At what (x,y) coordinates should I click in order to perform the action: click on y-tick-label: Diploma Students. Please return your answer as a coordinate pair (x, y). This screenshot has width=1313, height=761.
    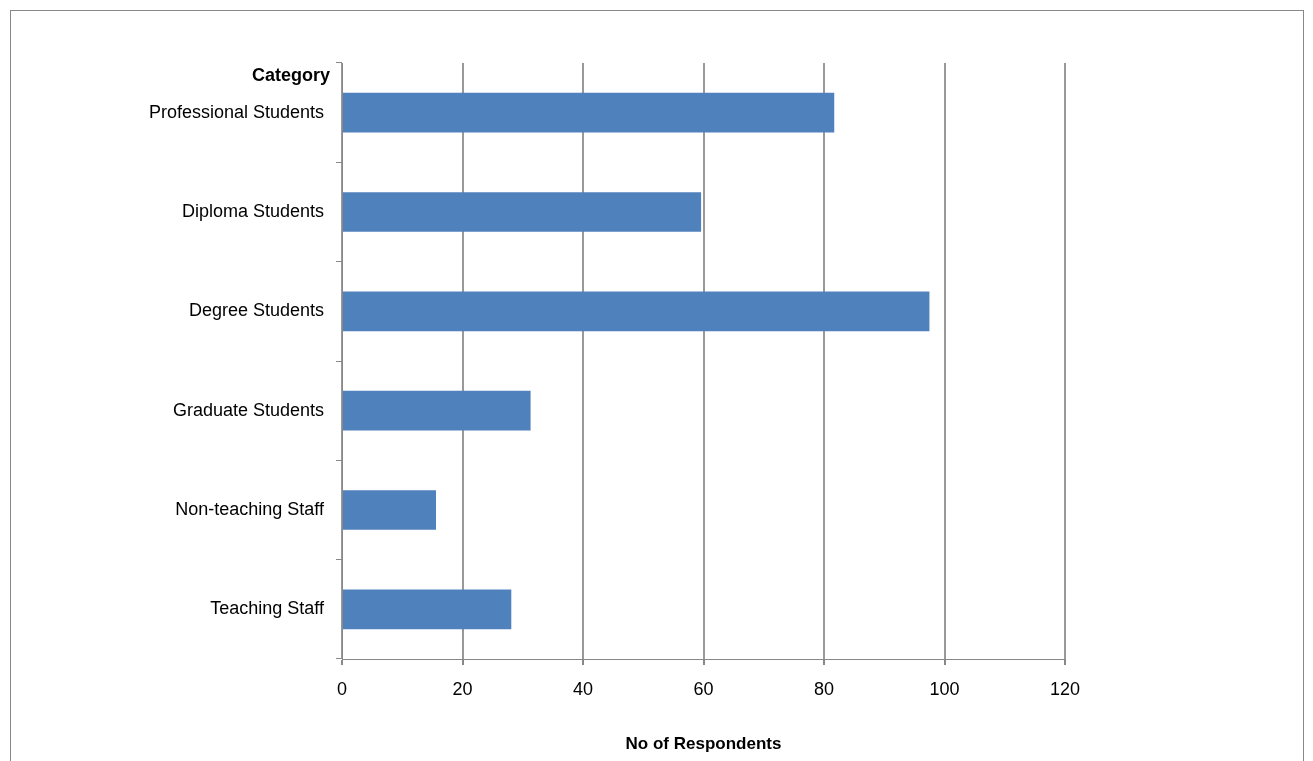
    Looking at the image, I should click on (252, 210).